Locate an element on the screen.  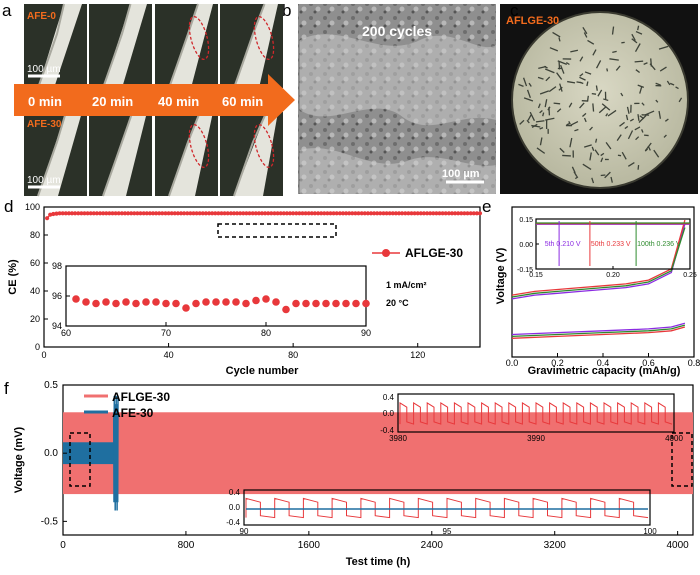
dendrite-highlight-ellipse is located at coordinates (264, 38).